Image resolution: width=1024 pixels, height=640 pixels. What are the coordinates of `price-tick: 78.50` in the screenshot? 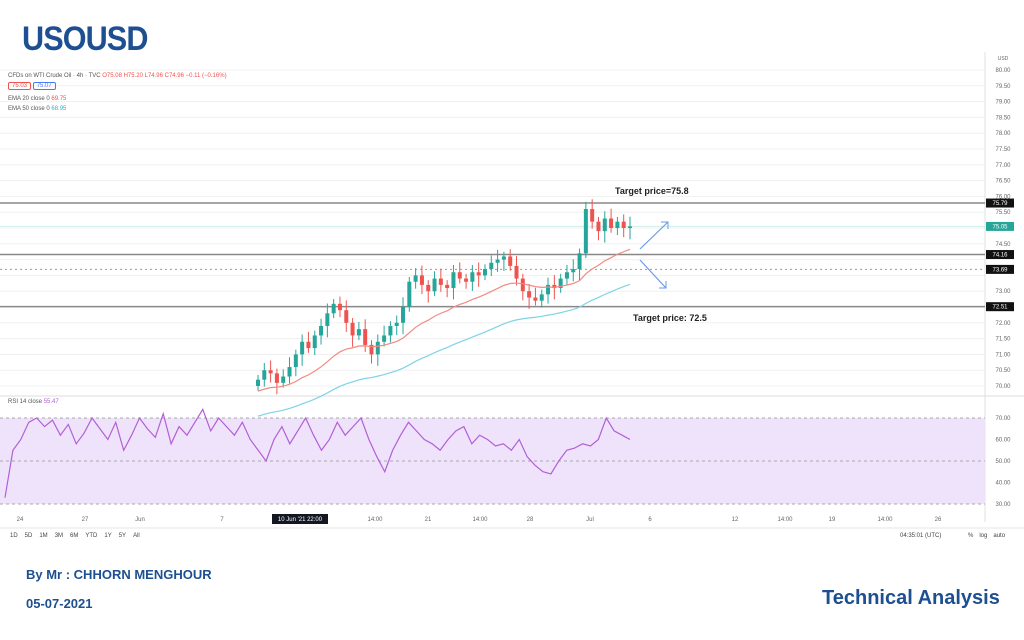 It's located at (1003, 118).